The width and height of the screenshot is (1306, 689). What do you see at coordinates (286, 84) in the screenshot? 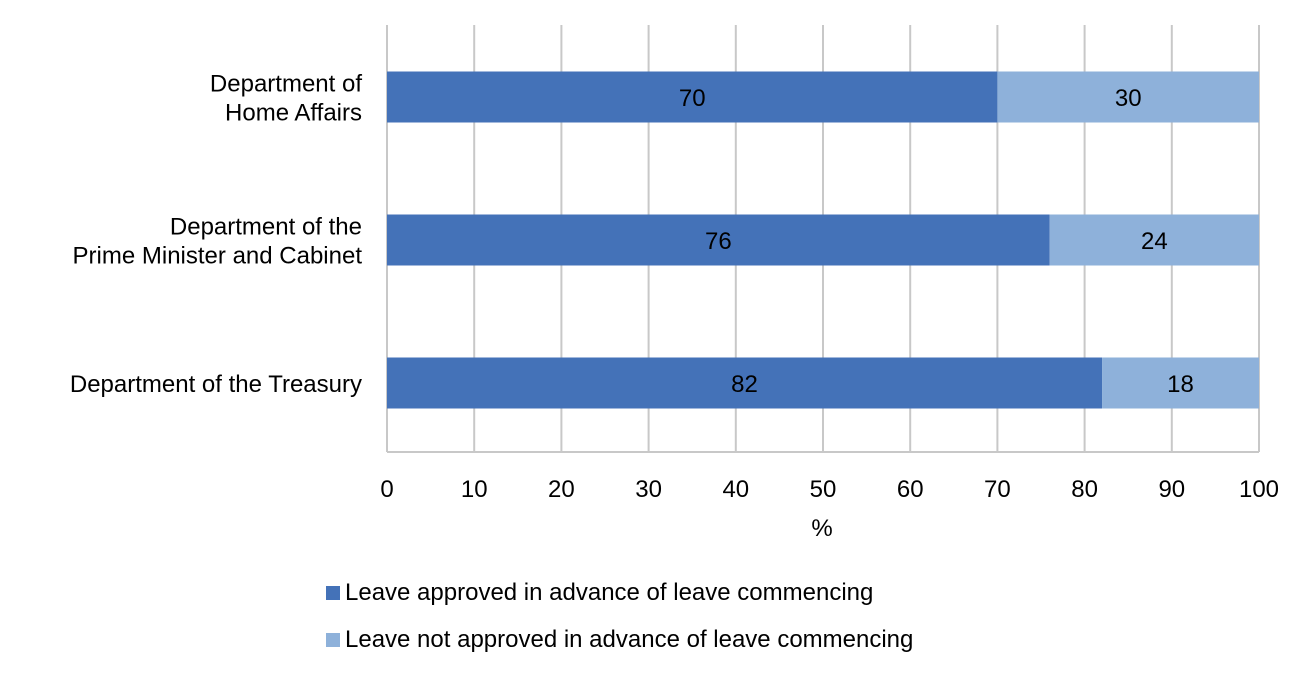
I see `category-label-line: Department of` at bounding box center [286, 84].